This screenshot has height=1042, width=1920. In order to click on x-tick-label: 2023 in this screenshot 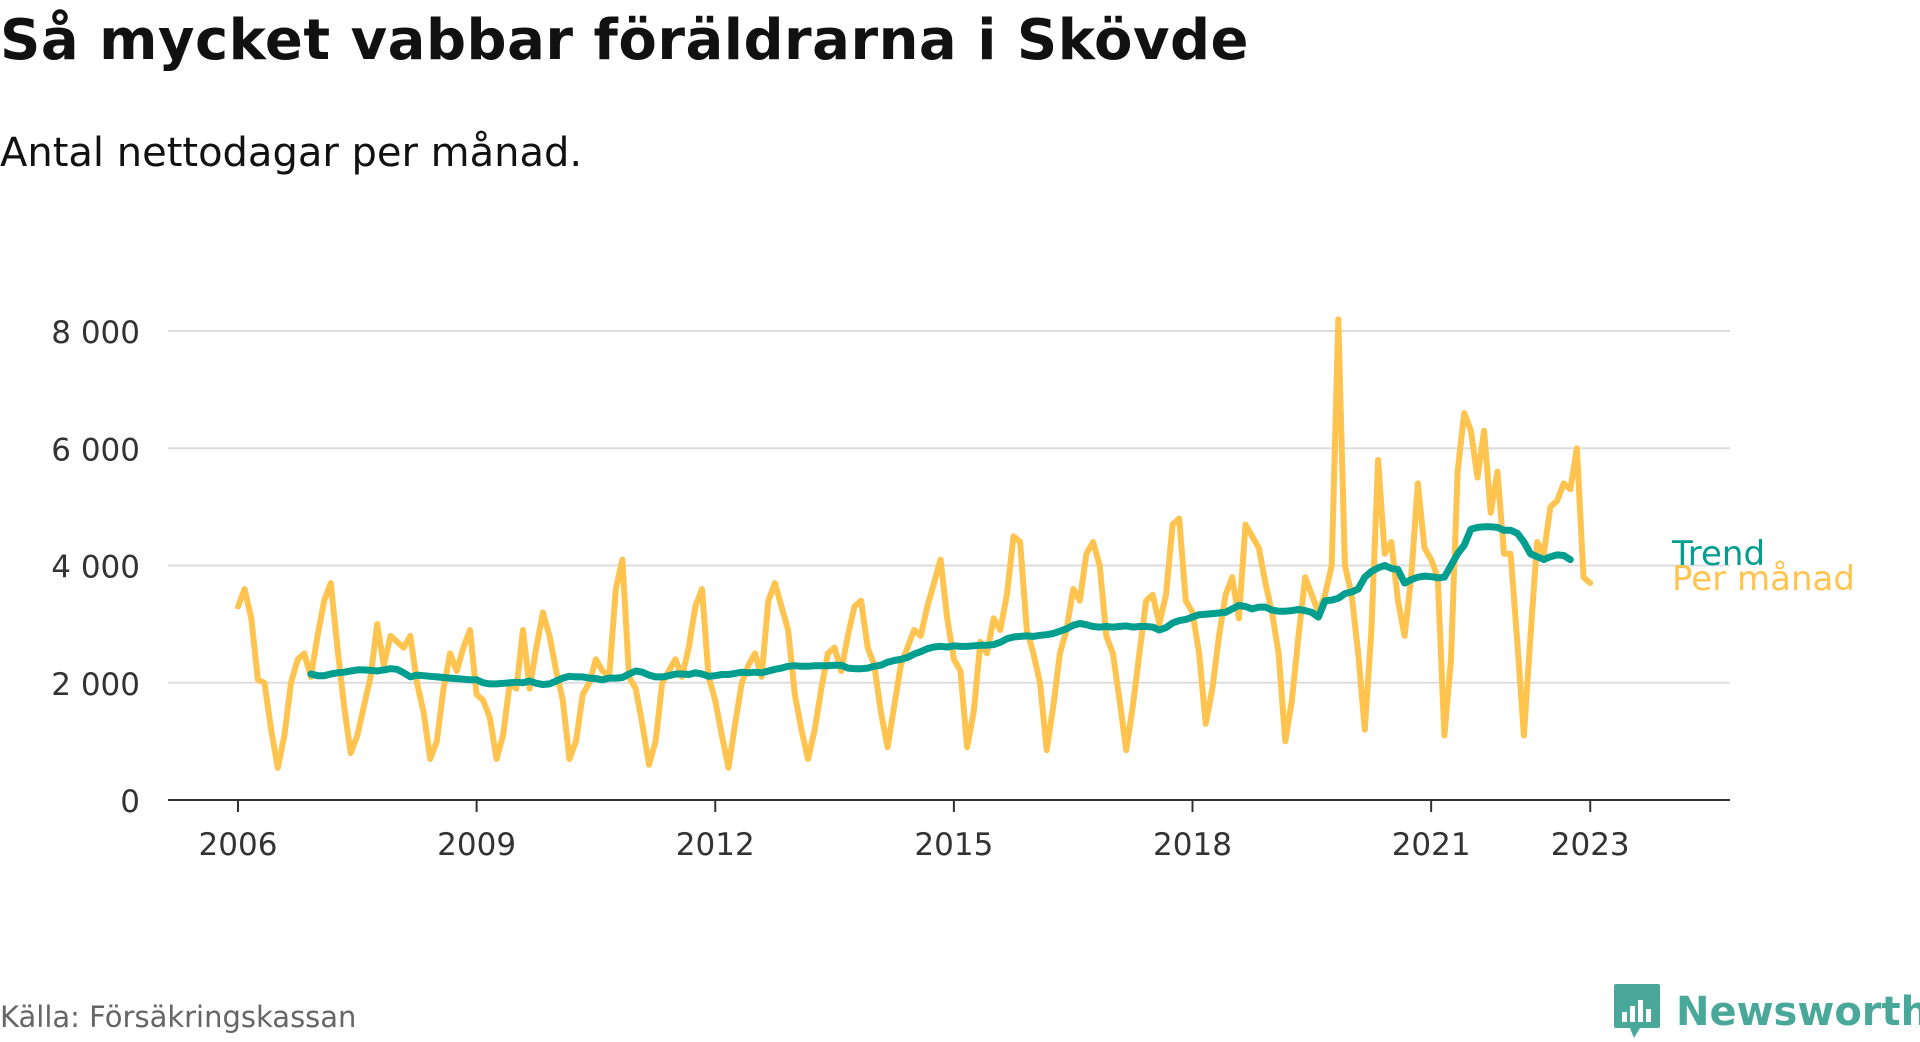, I will do `click(1590, 845)`.